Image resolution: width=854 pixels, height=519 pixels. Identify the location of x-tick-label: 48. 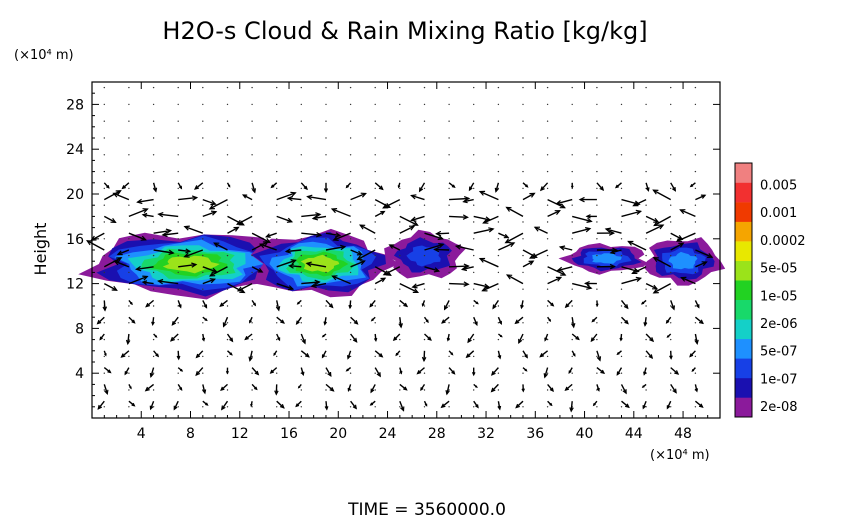
(683, 434).